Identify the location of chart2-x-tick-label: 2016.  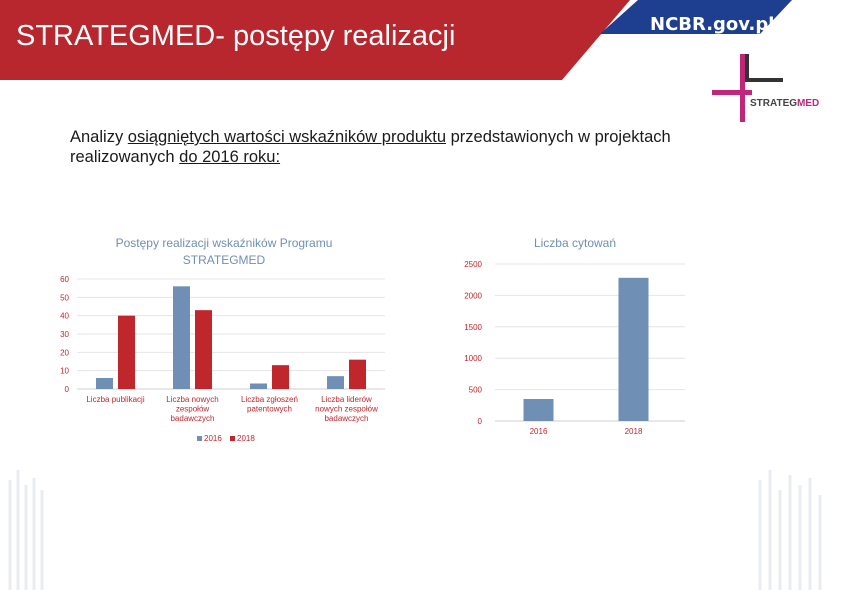
(539, 431).